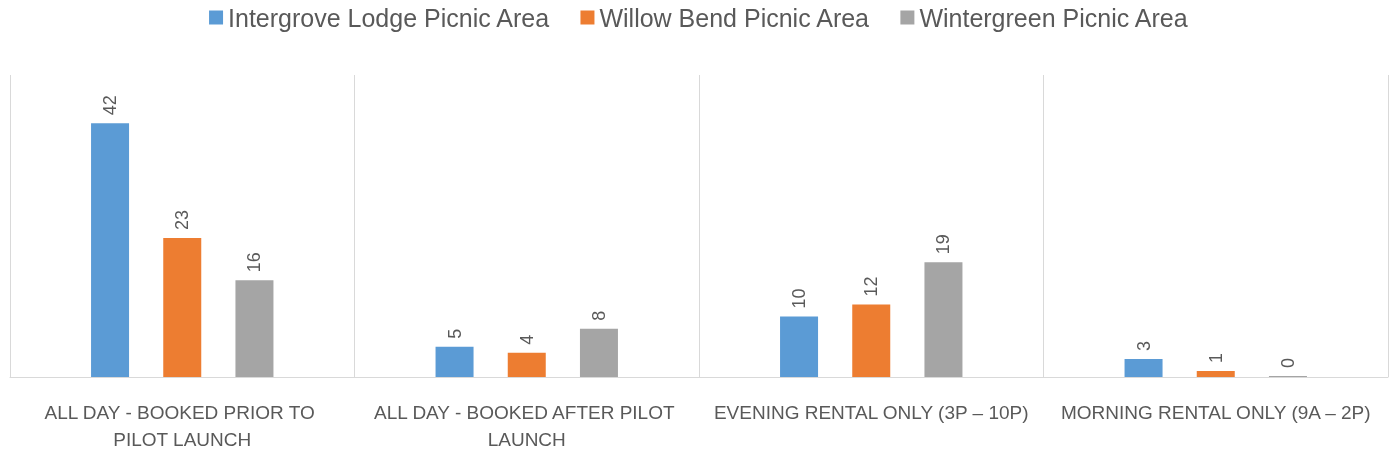  Describe the element at coordinates (943, 244) in the screenshot. I see `data-label: 19` at that location.